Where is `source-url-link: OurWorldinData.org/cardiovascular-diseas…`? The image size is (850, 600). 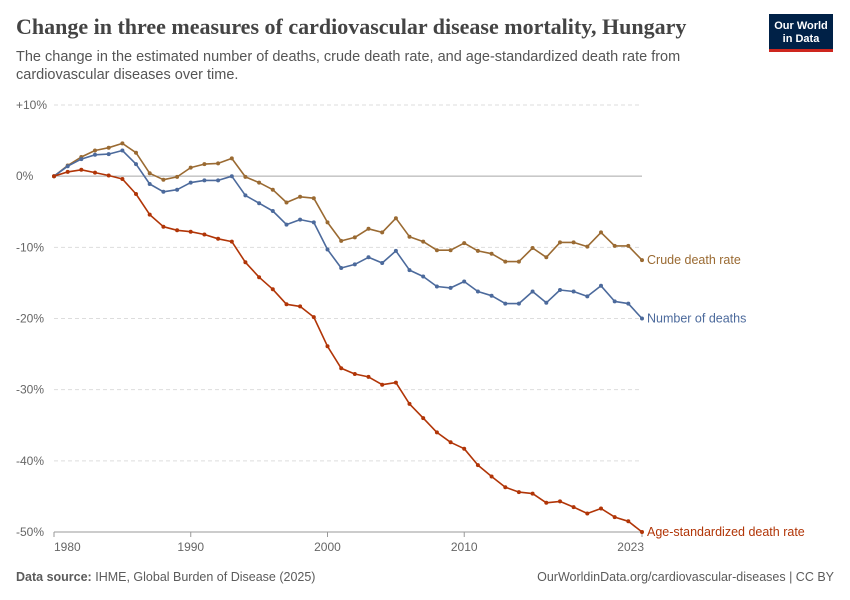 source-url-link: OurWorldinData.org/cardiovascular-diseas… is located at coordinates (685, 577).